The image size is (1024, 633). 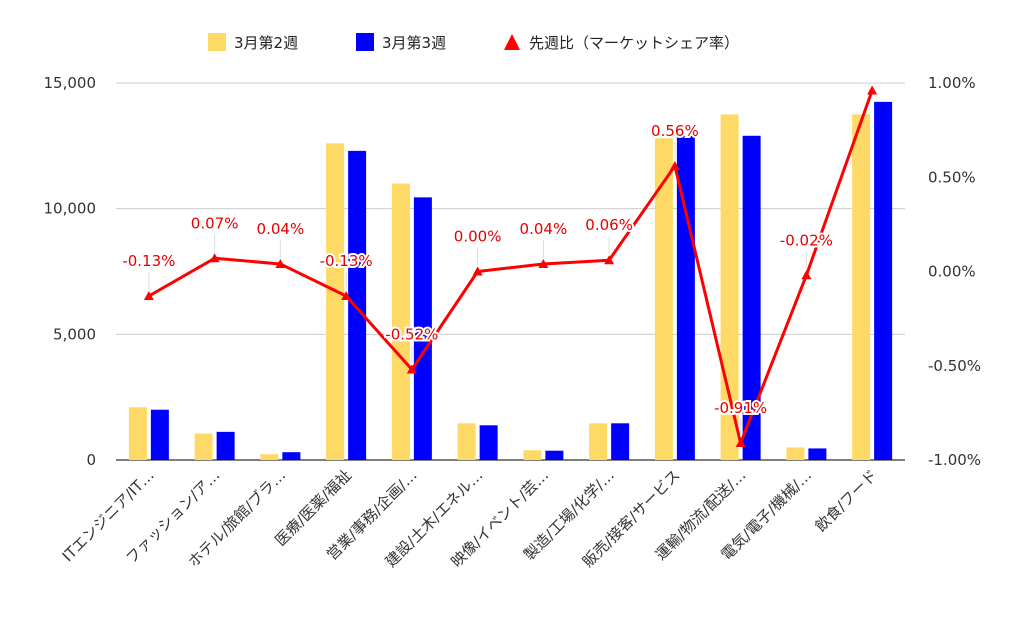 What do you see at coordinates (846, 500) in the screenshot?
I see `x-tick-label: 飲食/フード` at bounding box center [846, 500].